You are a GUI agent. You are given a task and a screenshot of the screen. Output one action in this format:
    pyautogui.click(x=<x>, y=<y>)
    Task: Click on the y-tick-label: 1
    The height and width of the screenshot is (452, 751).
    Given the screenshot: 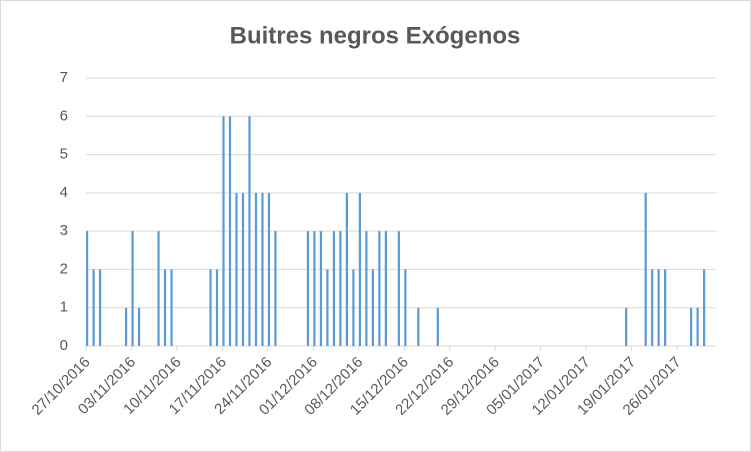 What is the action you would take?
    pyautogui.click(x=64, y=307)
    